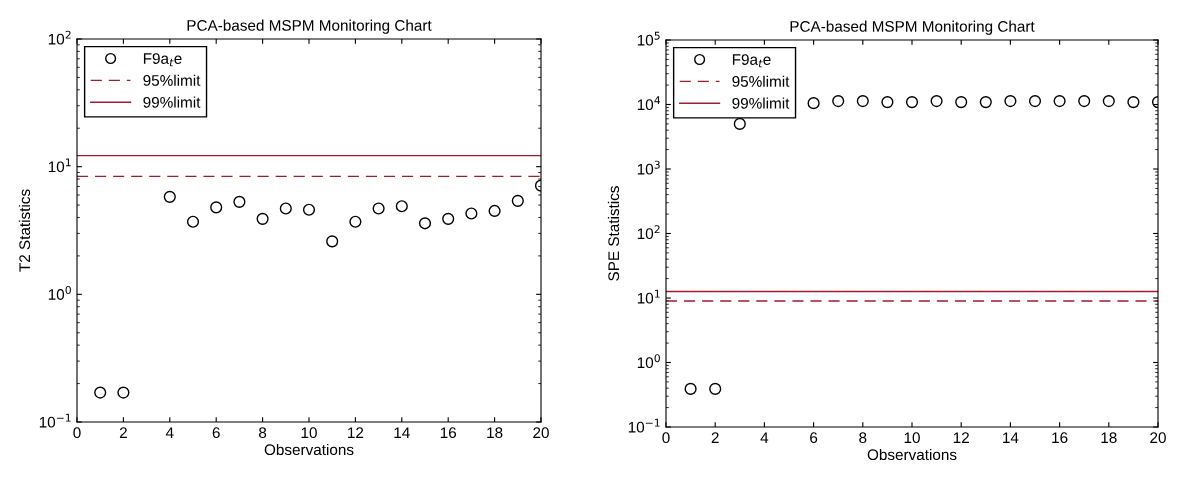 The image size is (1191, 484). Describe the element at coordinates (648, 38) in the screenshot. I see `y-tick-label: 10$^{5}$` at that location.